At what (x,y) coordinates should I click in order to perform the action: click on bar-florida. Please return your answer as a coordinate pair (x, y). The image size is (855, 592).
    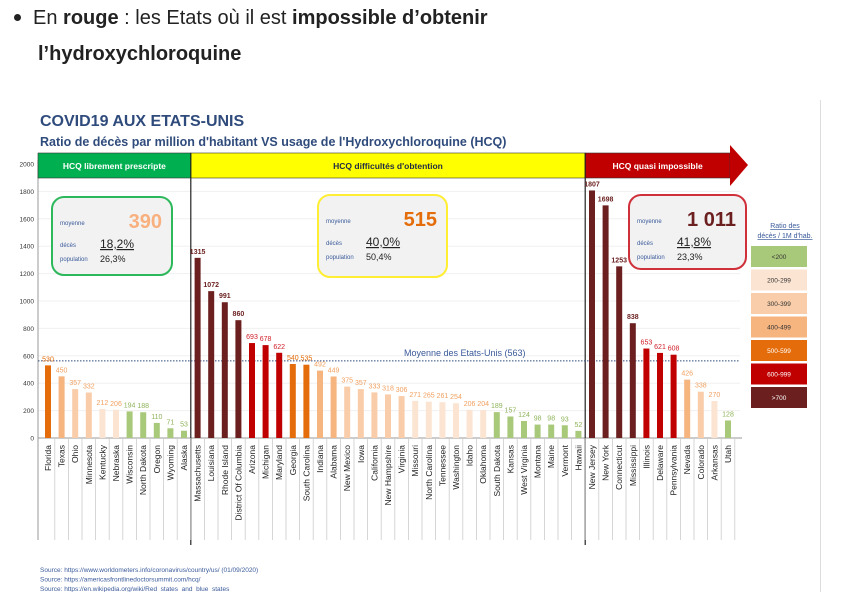
    Looking at the image, I should click on (48, 401).